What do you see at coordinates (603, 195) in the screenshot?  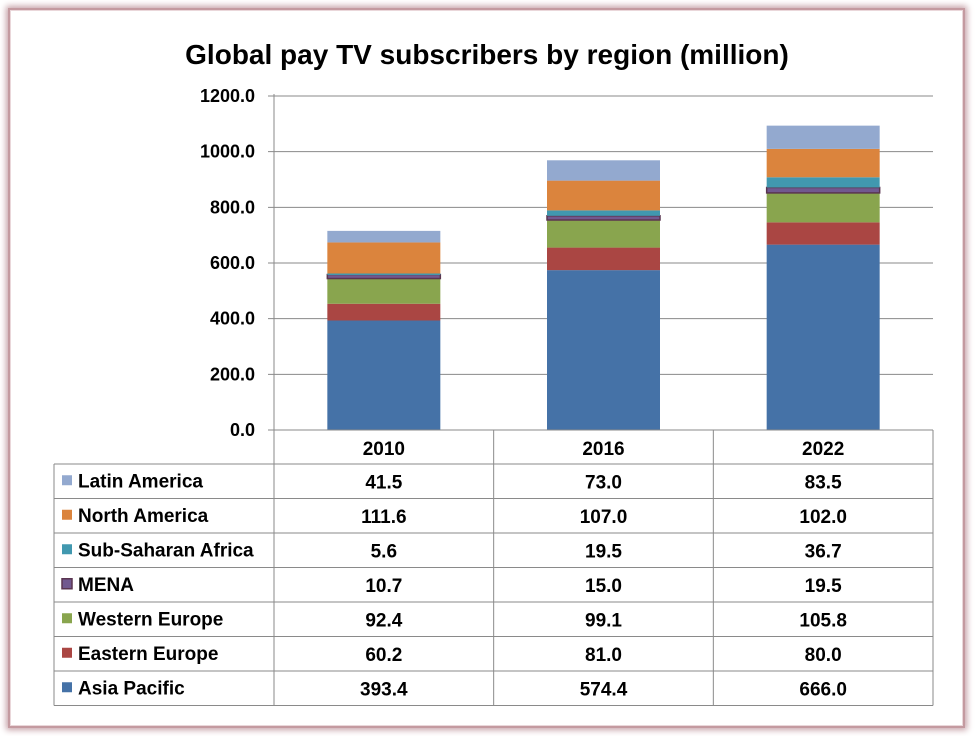 I see `bar-north-america-2016` at bounding box center [603, 195].